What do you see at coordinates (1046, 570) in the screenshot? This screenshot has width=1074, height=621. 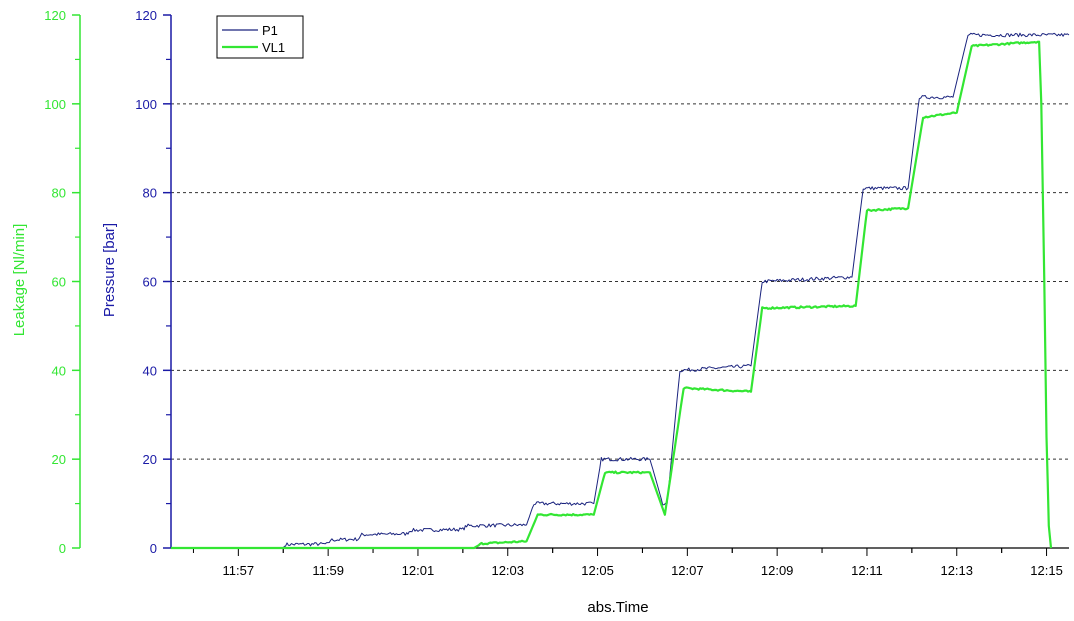 I see `time-tick-label: 12:15` at bounding box center [1046, 570].